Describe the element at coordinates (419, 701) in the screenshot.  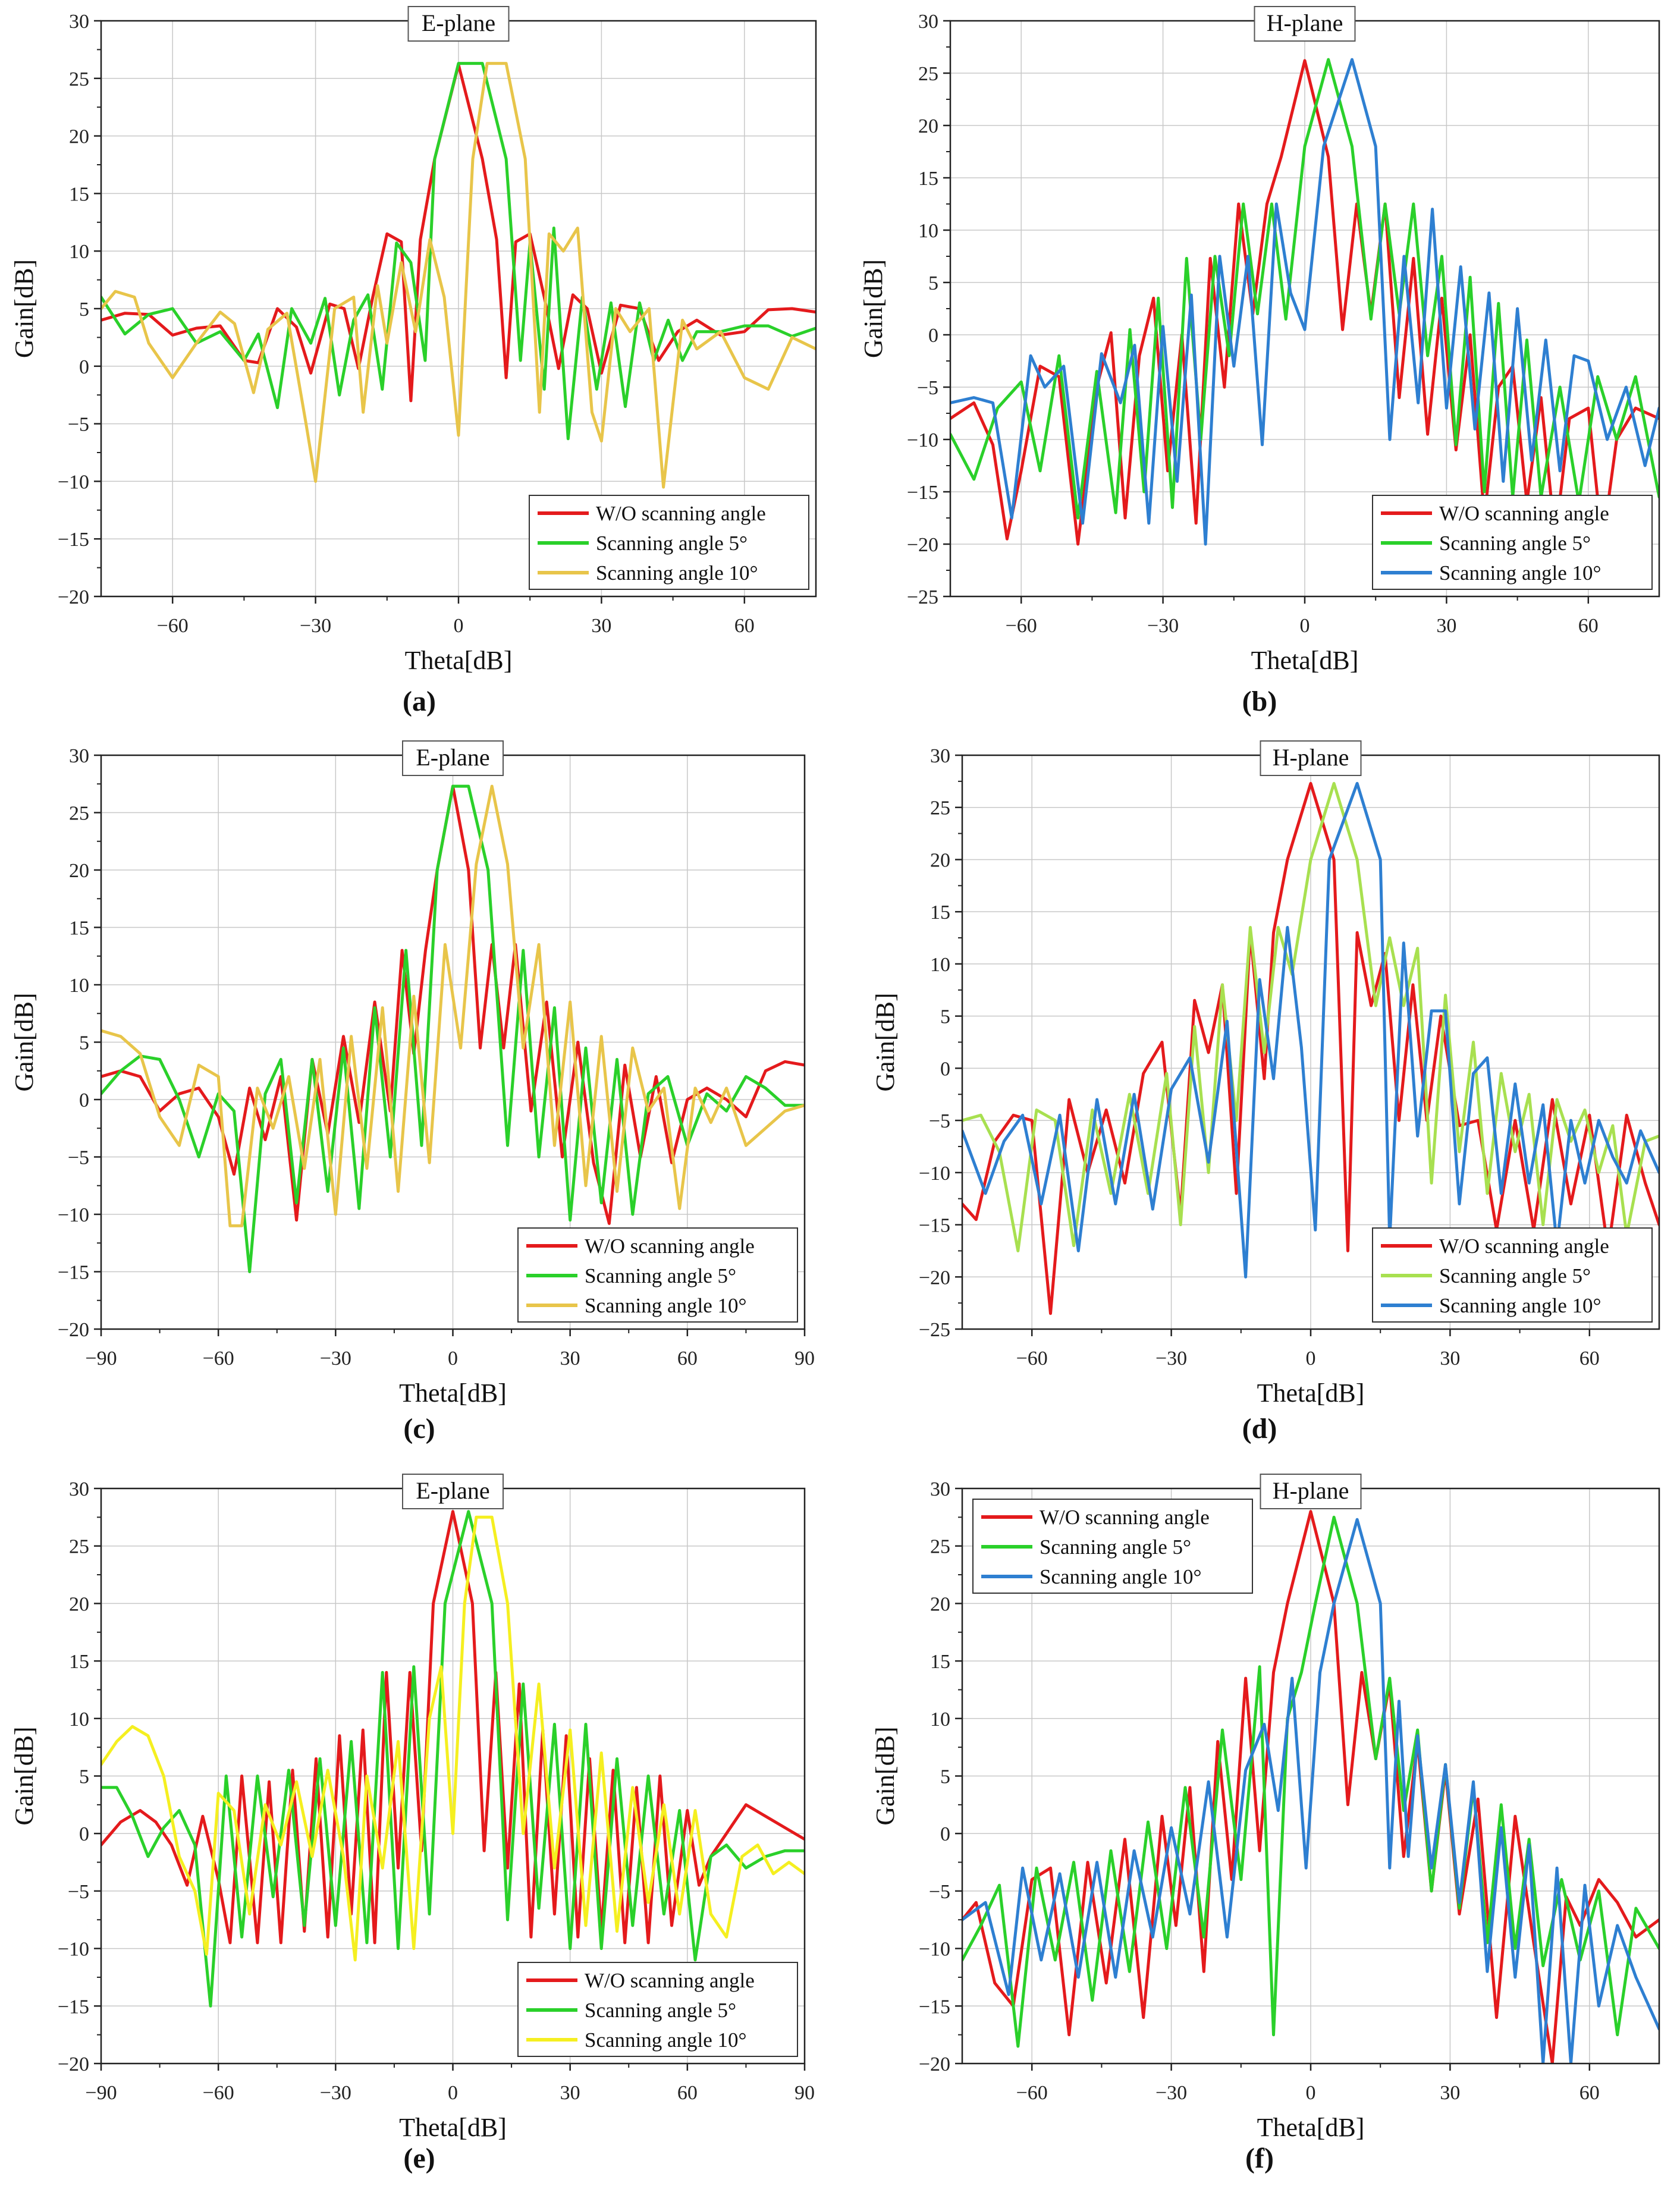
I see `panel-caption: (a)` at that location.